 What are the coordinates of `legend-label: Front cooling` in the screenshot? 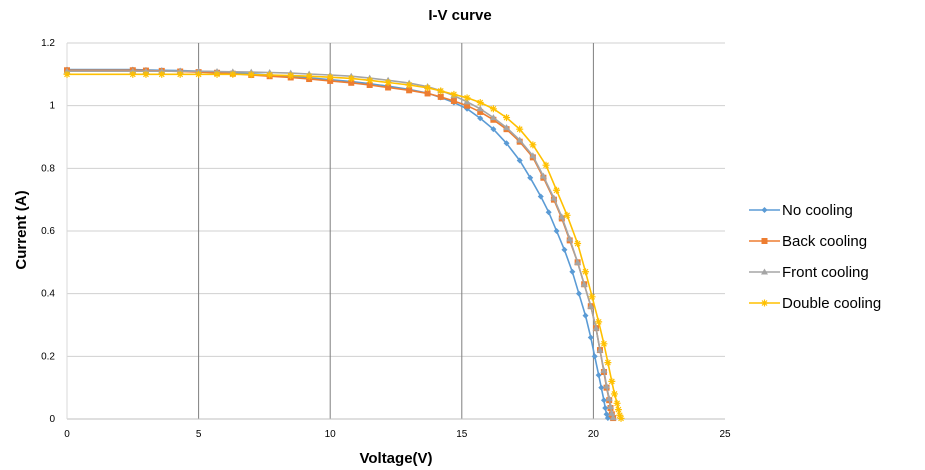 It's located at (825, 272).